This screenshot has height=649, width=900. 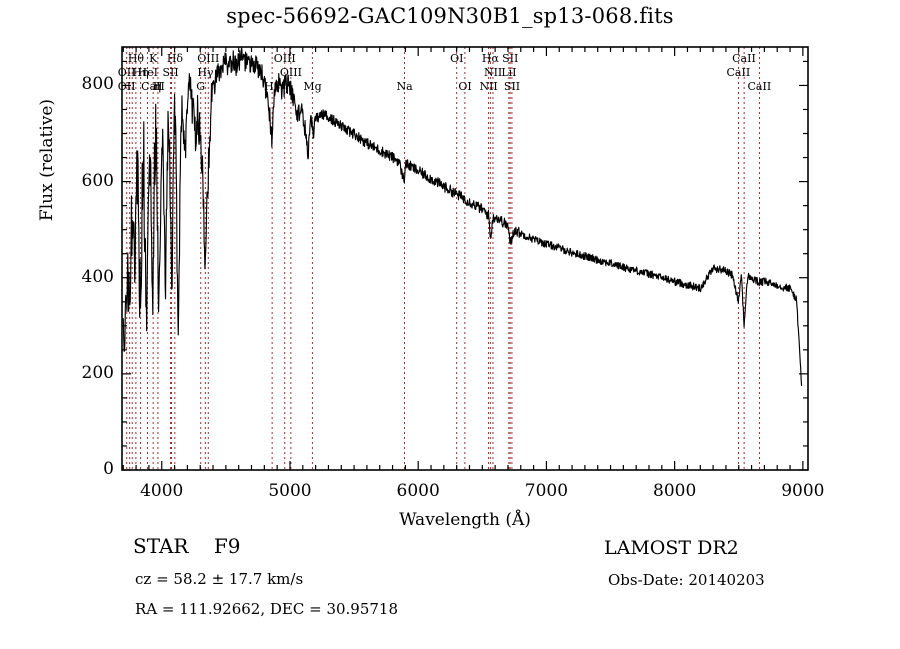 What do you see at coordinates (686, 580) in the screenshot?
I see `footer-obs-date: Obs-Date: 20140203` at bounding box center [686, 580].